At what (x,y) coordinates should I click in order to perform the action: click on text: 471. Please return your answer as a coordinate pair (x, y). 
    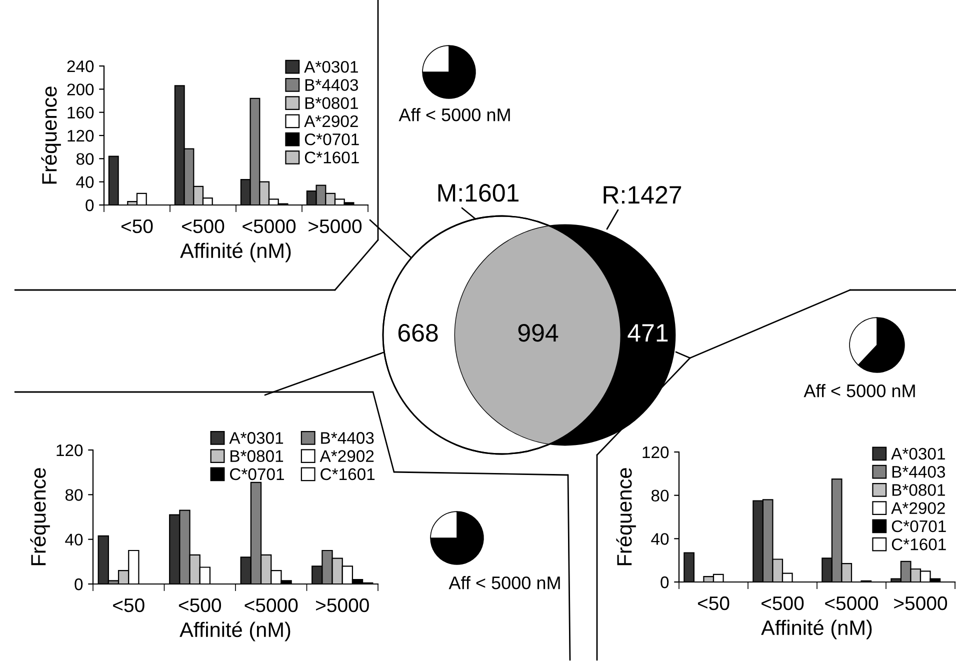
    Looking at the image, I should click on (648, 333).